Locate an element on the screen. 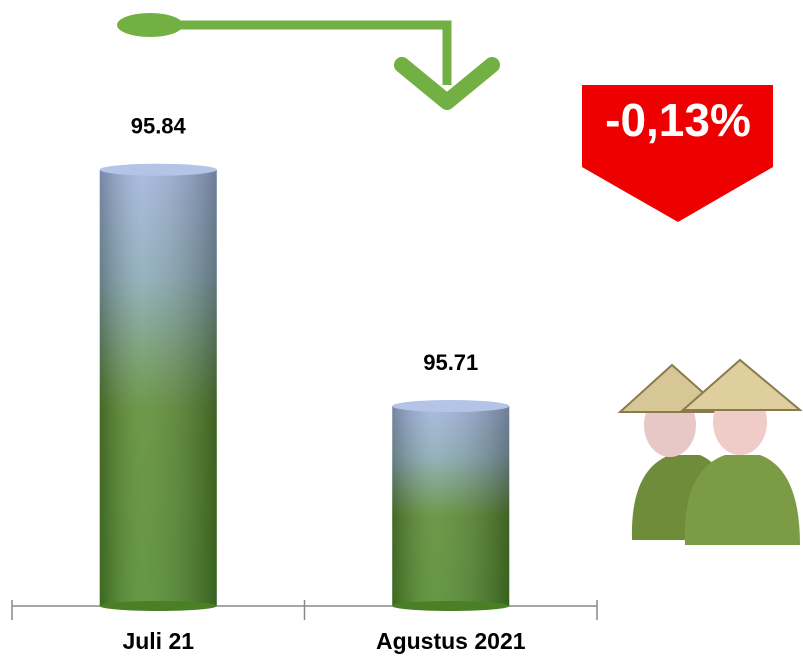  change-badge is located at coordinates (677, 153).